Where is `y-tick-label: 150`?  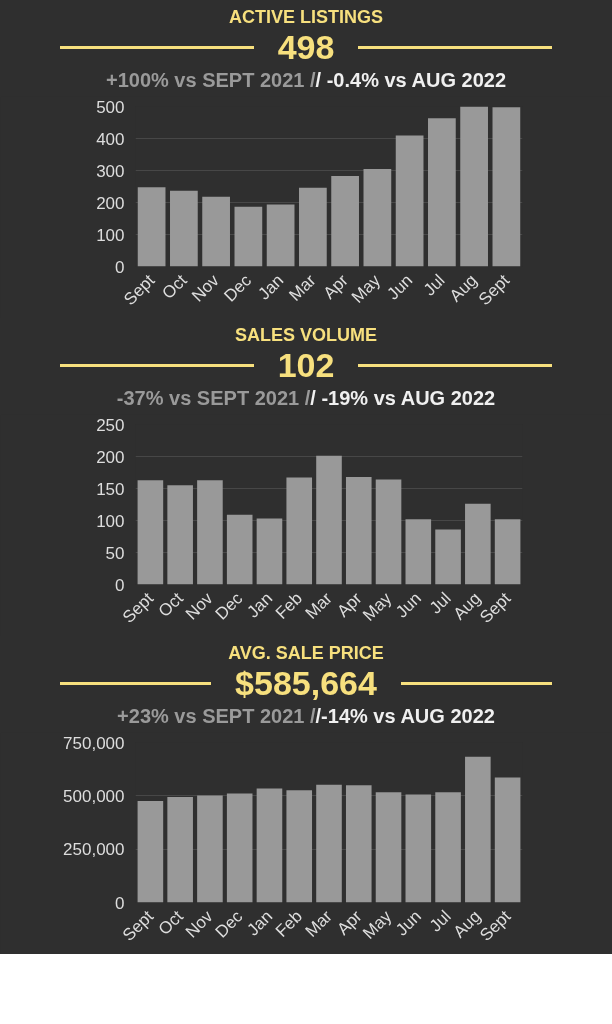
y-tick-label: 150 is located at coordinates (110, 489).